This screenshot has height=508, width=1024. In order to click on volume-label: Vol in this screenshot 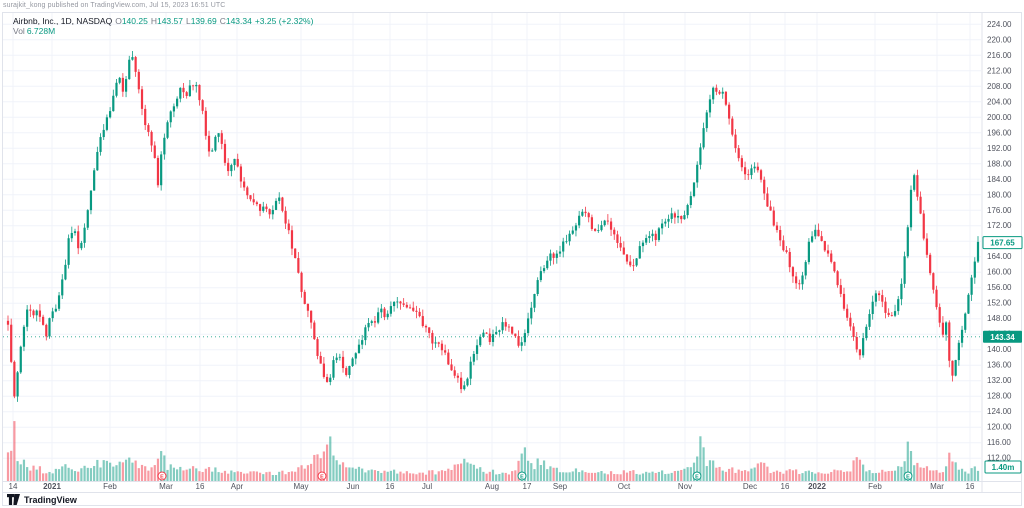, I will do `click(19, 31)`.